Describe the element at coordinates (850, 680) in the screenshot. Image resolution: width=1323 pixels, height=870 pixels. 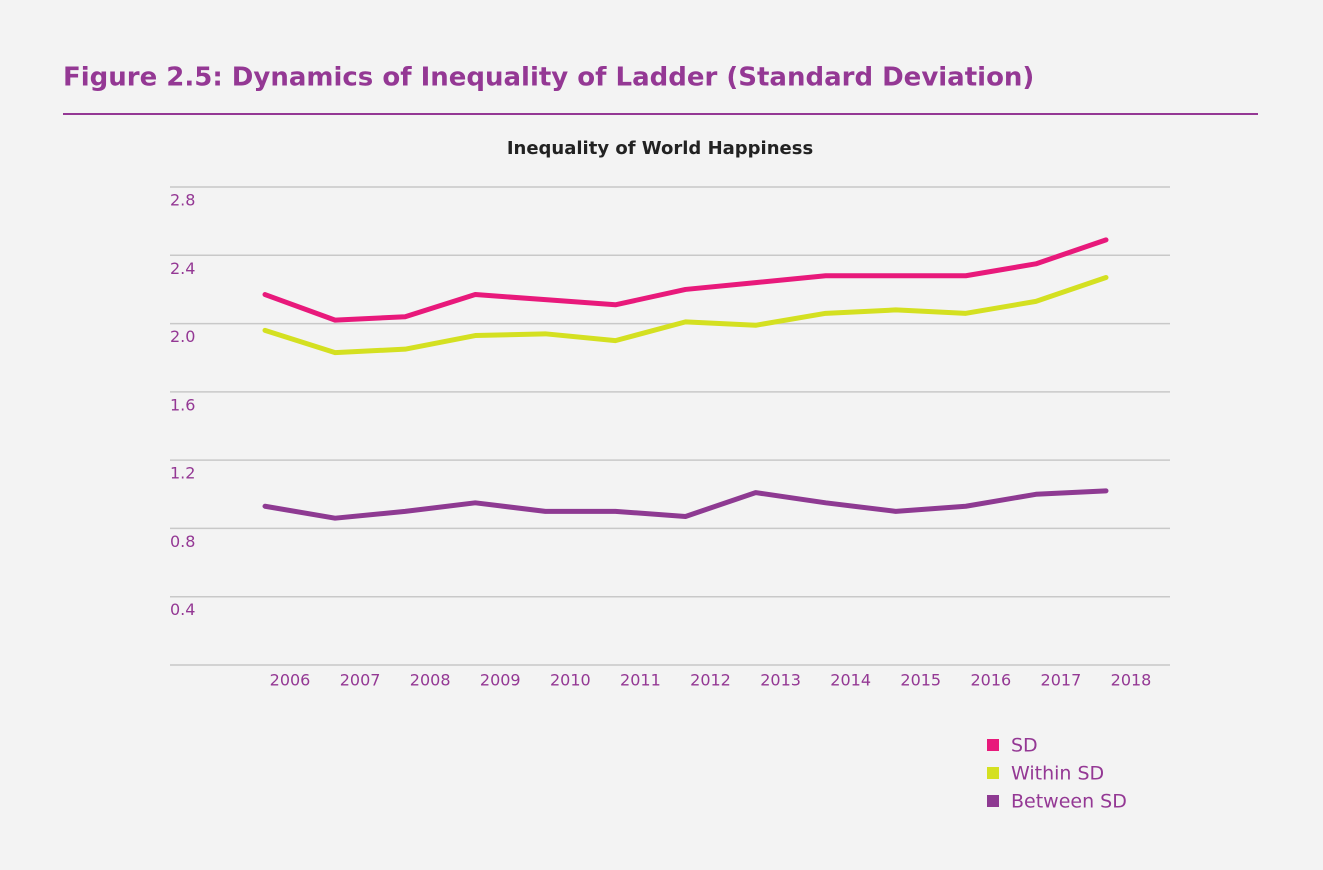
I see `x-tick-label: 2014` at that location.